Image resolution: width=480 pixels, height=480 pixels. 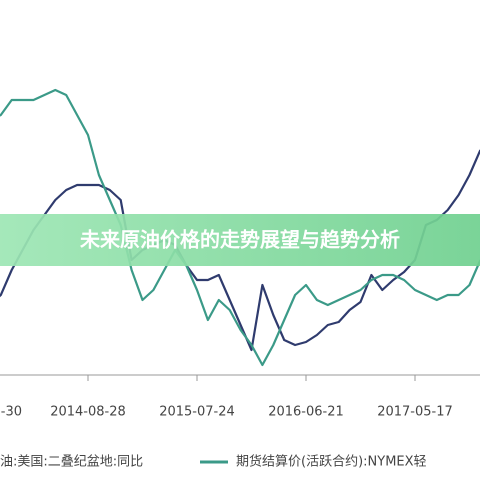 I want to click on title-banner, so click(x=240, y=240).